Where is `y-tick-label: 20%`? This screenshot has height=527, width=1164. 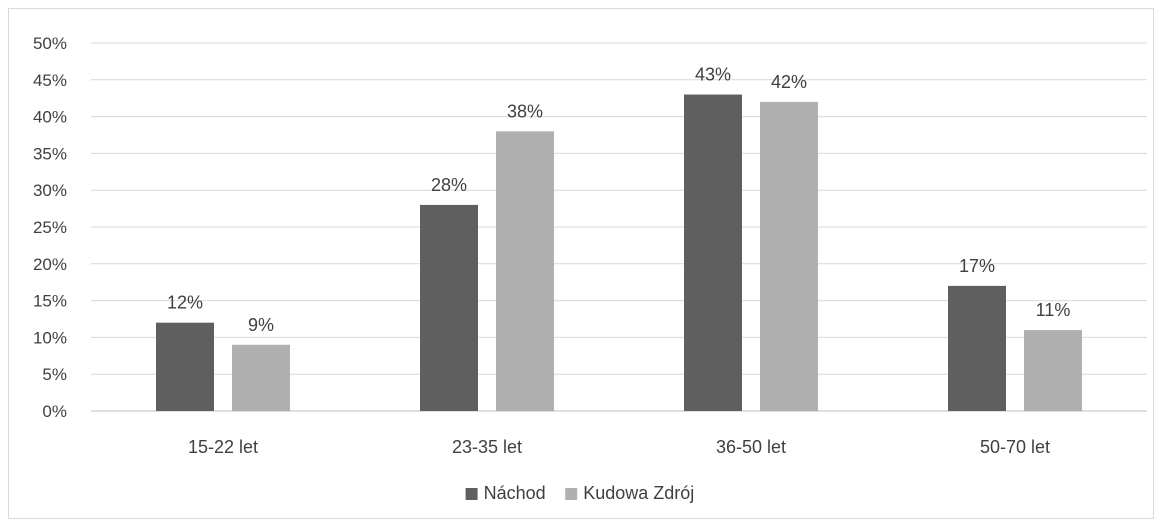 y-tick-label: 20% is located at coordinates (50, 264).